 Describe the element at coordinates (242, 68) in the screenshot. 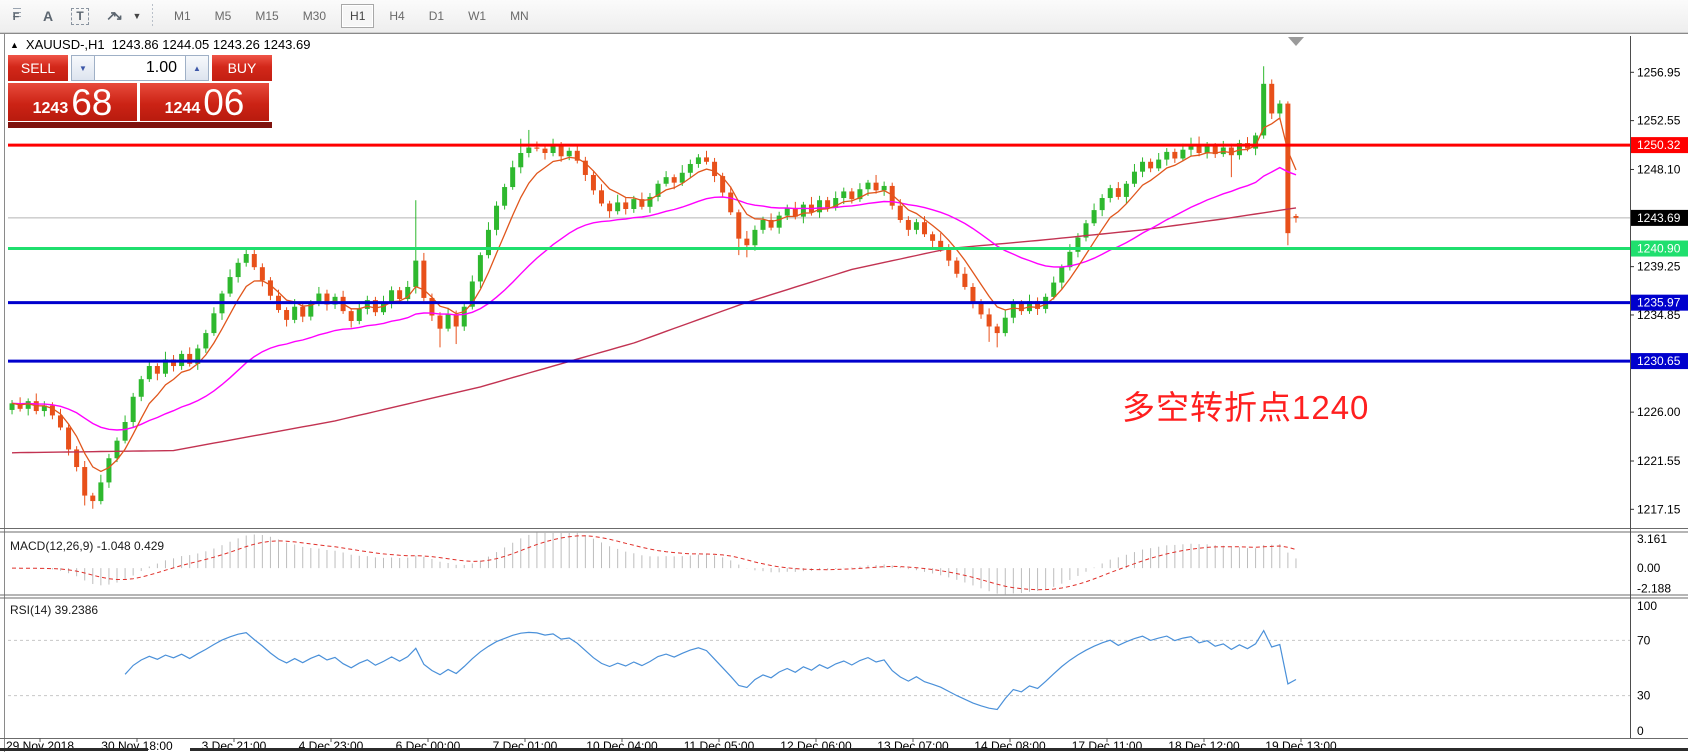

I see `buy-button: BUY` at that location.